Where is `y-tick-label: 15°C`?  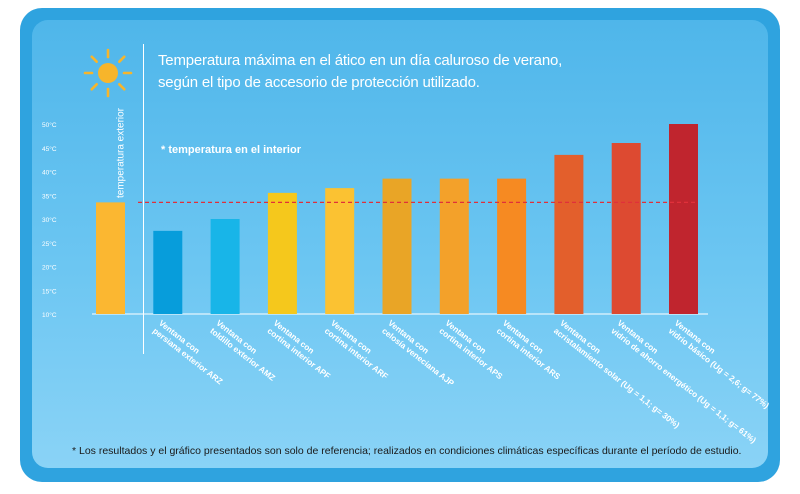 y-tick-label: 15°C is located at coordinates (49, 291).